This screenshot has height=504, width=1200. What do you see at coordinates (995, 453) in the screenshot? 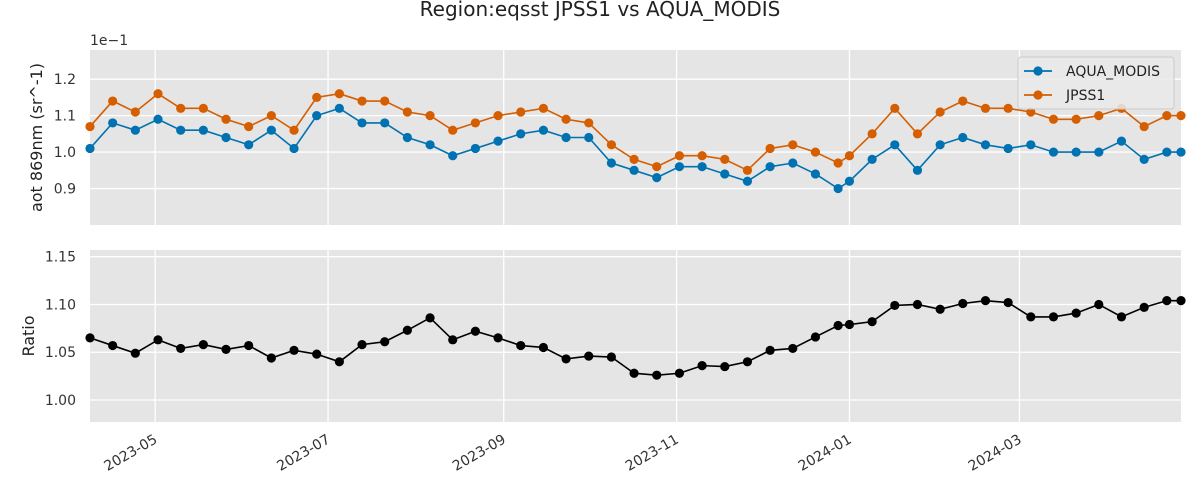
I see `x-tick-label: 2024-03` at bounding box center [995, 453].